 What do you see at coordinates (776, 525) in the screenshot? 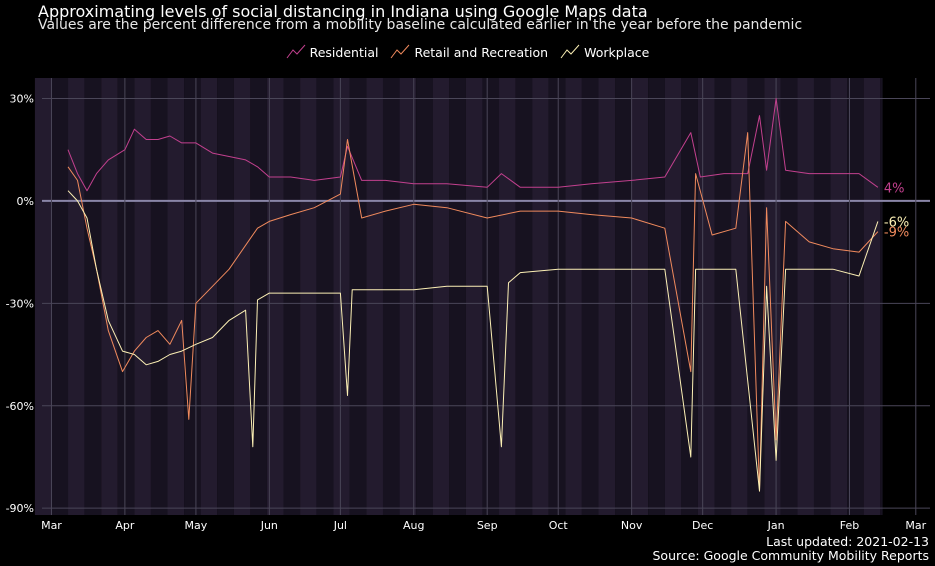
I see `x-tick-label: Jan` at bounding box center [776, 525].